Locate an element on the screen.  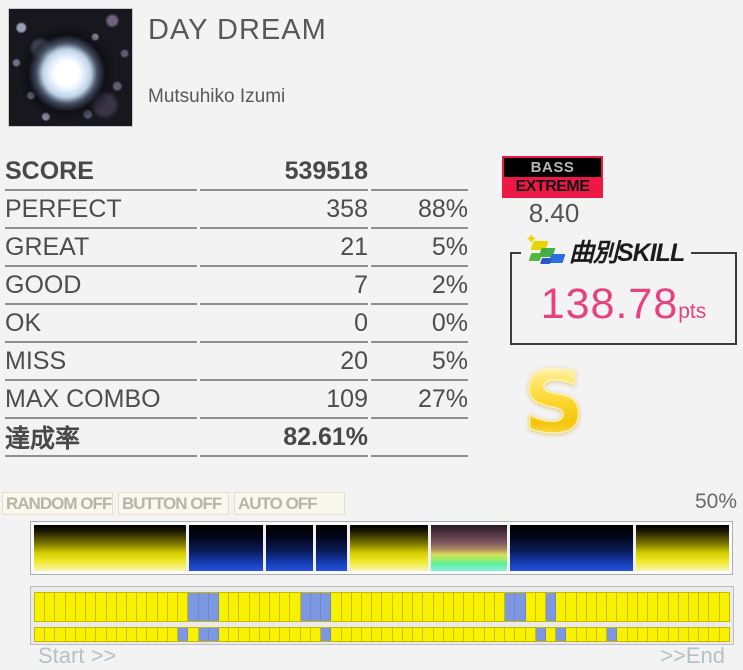
skill-points: 138.78pts is located at coordinates (623, 304).